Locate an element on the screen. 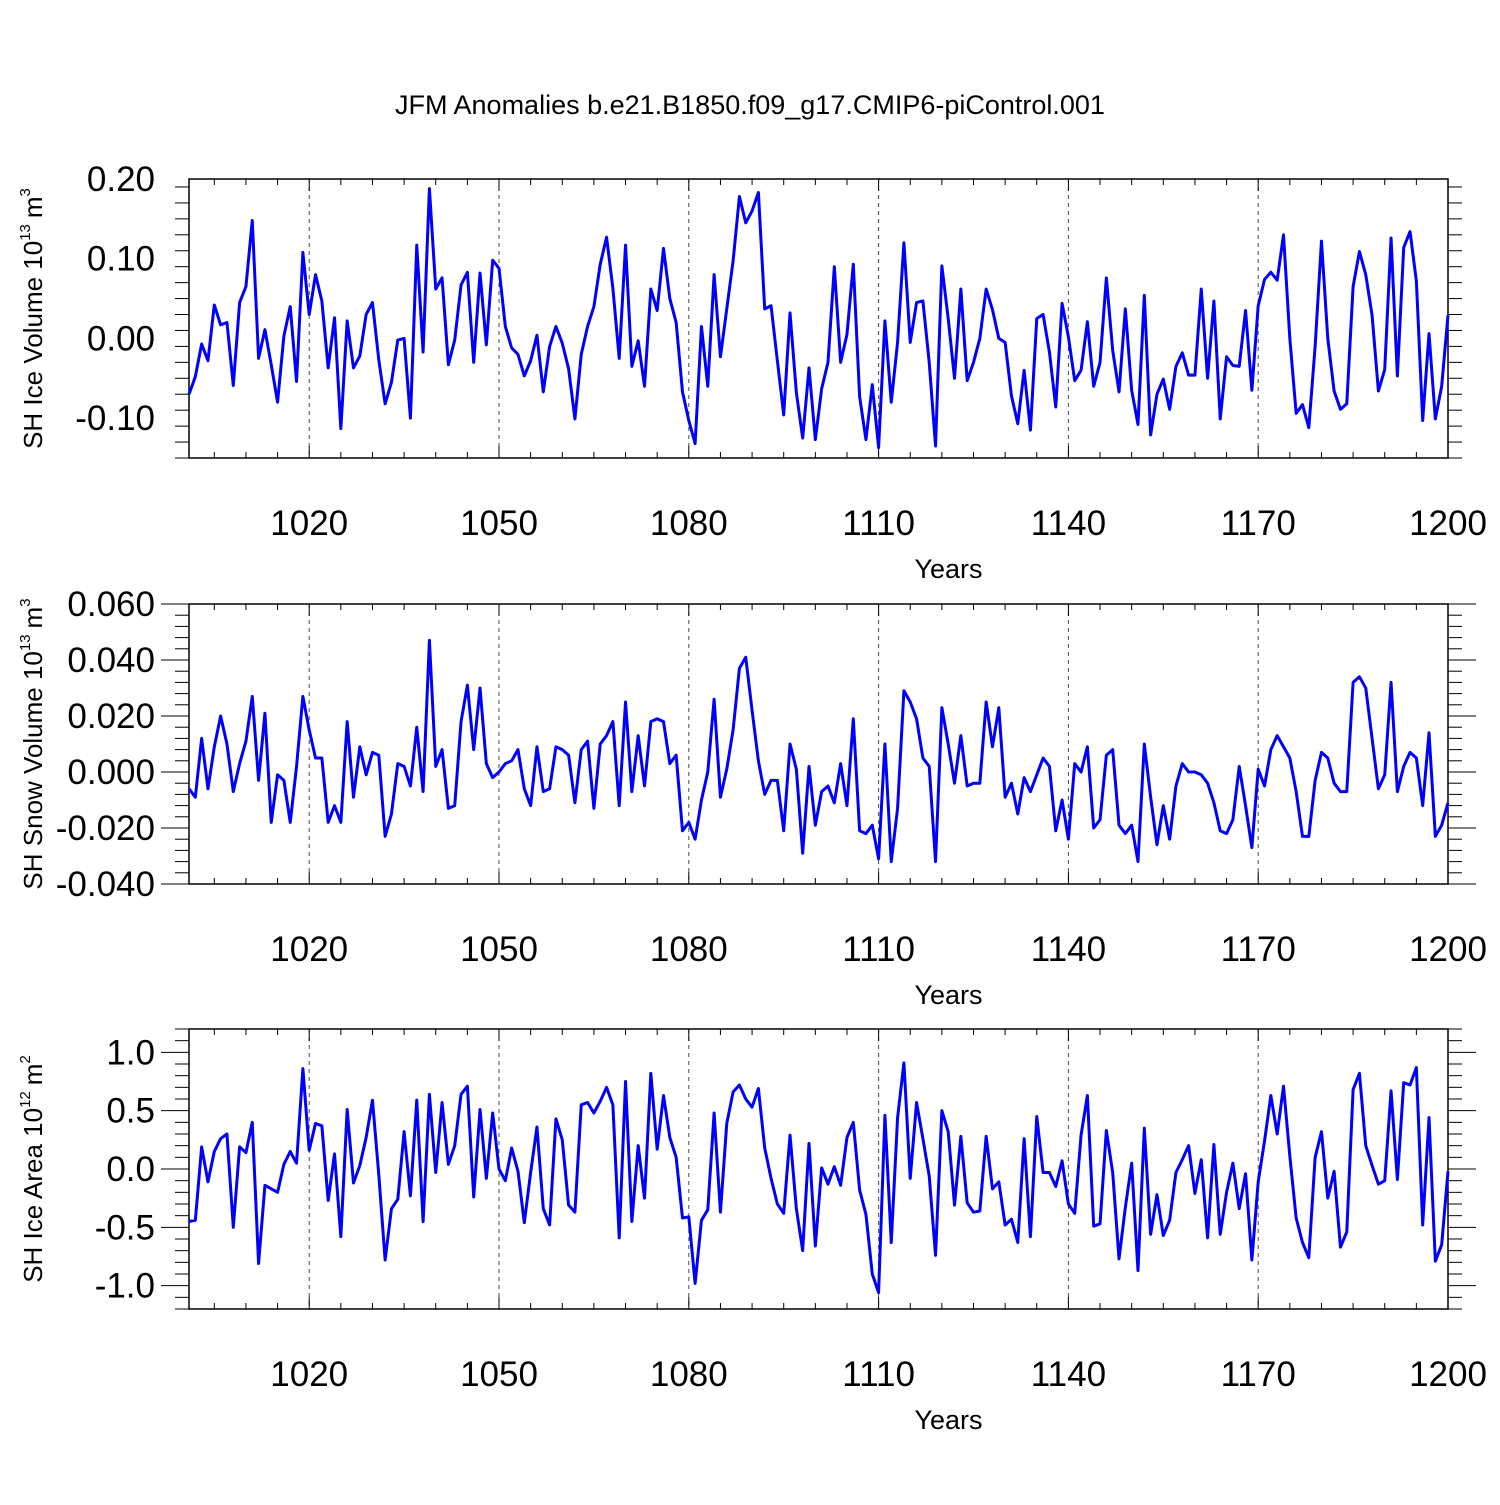  y-axis-label: SH Ice Volume 1013 m3 is located at coordinates (32, 318).